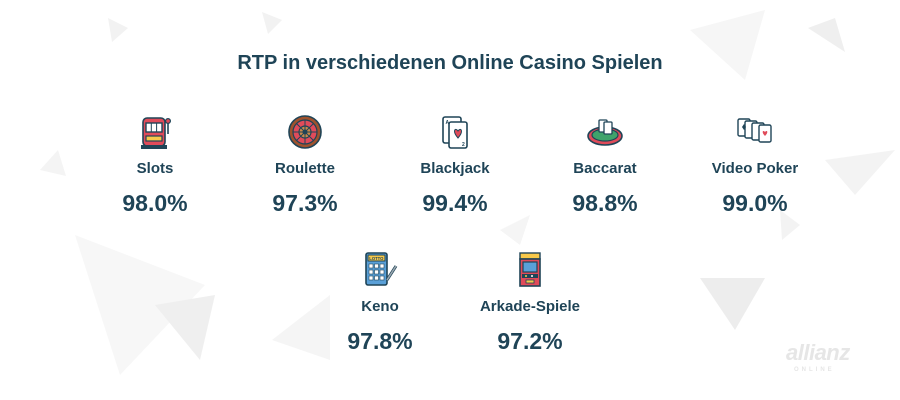 This screenshot has width=900, height=400. I want to click on game-rtp: 97.8%, so click(380, 341).